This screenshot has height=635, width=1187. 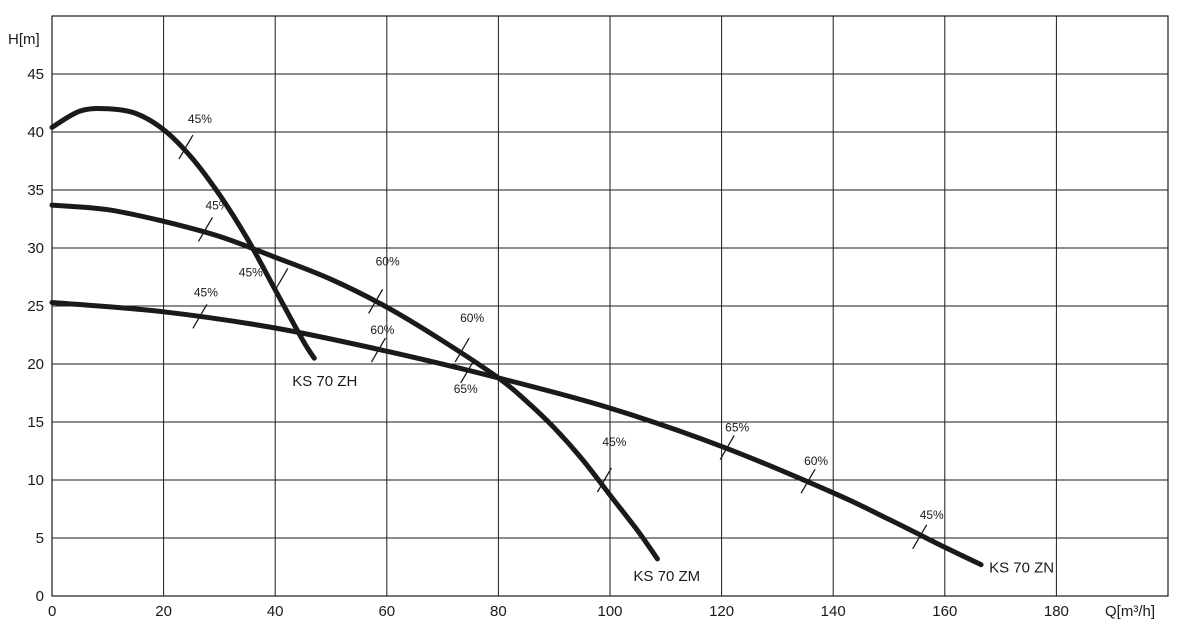 I want to click on y-tick-label: 5, so click(x=40, y=538).